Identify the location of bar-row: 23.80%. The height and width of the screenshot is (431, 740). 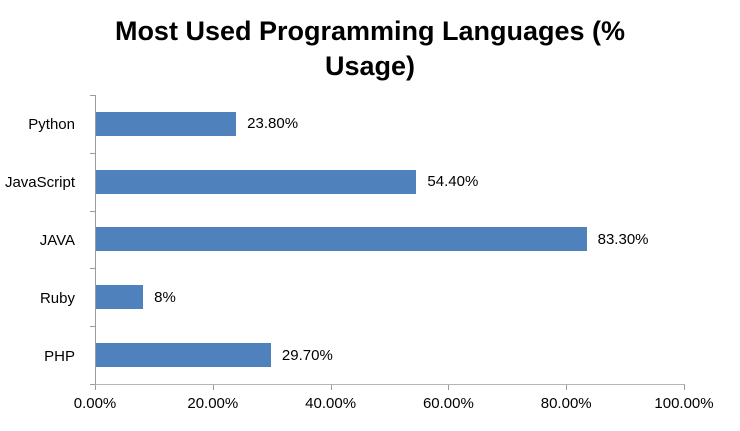
(390, 124).